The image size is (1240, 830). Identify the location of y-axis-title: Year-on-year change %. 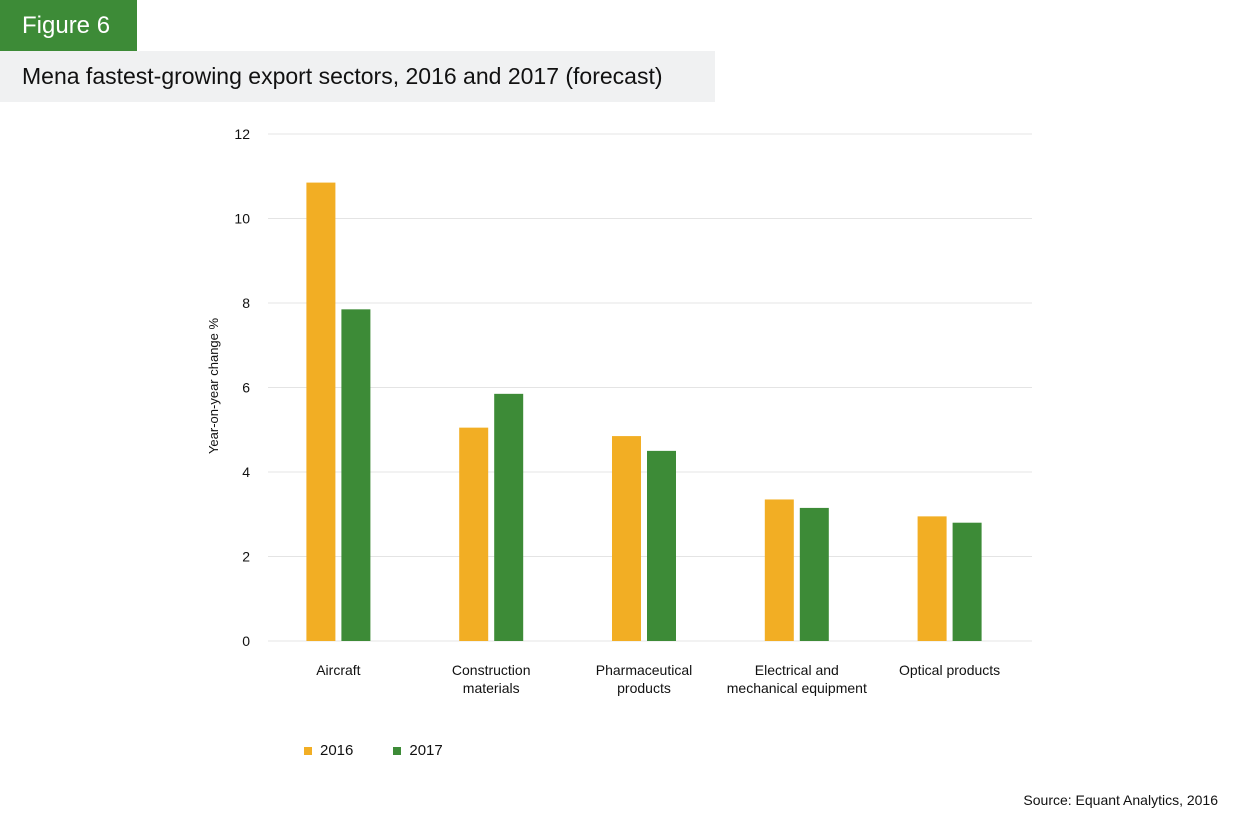
(213, 386).